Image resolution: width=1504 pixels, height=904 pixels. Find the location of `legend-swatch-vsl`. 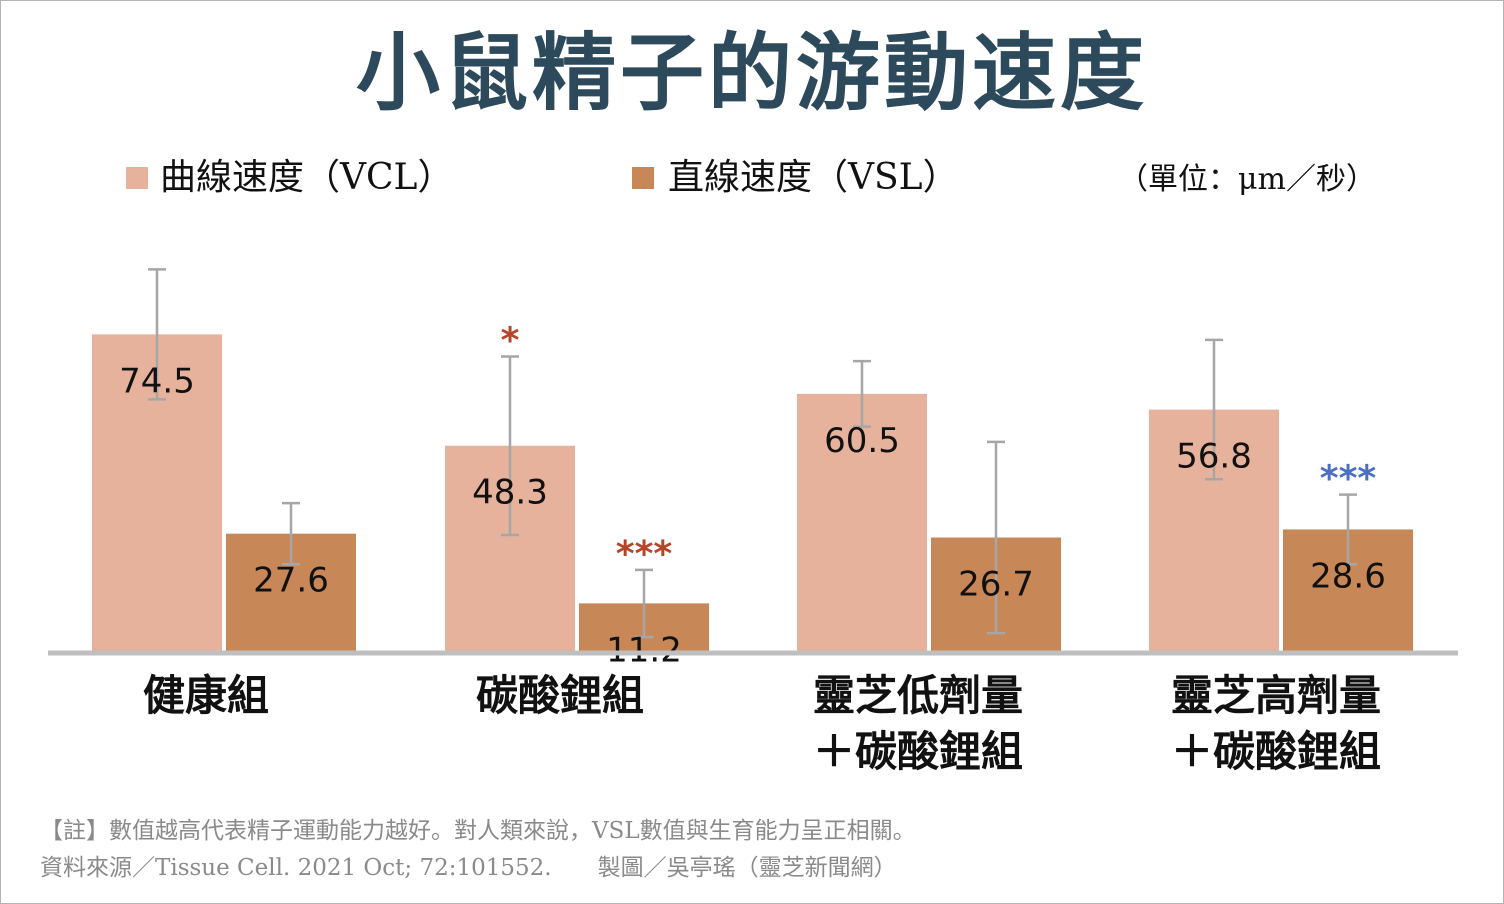

legend-swatch-vsl is located at coordinates (643, 178).